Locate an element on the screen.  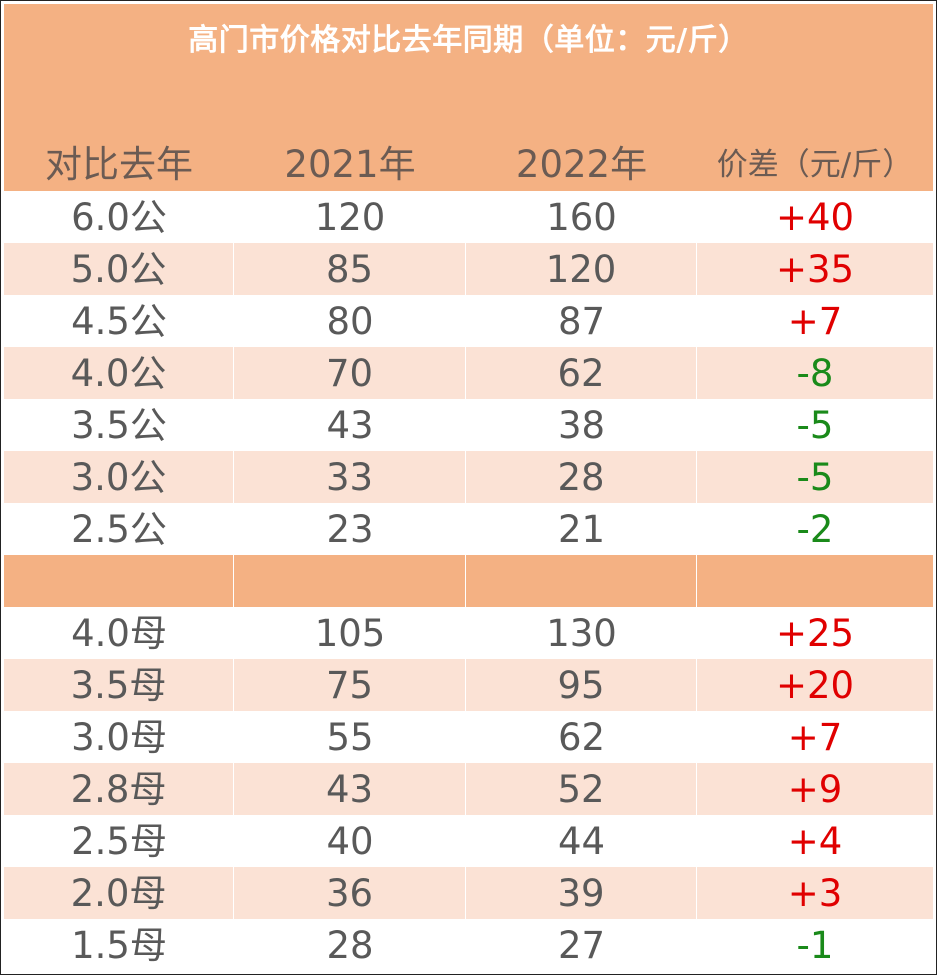
table-row: 1.5母 28 27 -1 is located at coordinates (468, 945).